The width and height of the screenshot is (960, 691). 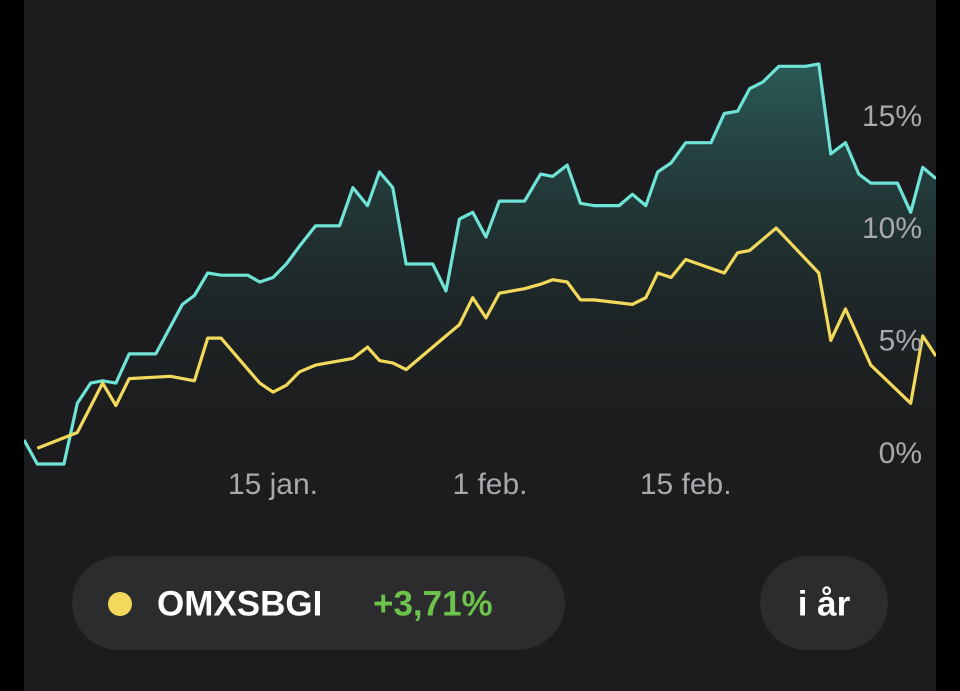 What do you see at coordinates (900, 453) in the screenshot?
I see `y-tick-label: 0%` at bounding box center [900, 453].